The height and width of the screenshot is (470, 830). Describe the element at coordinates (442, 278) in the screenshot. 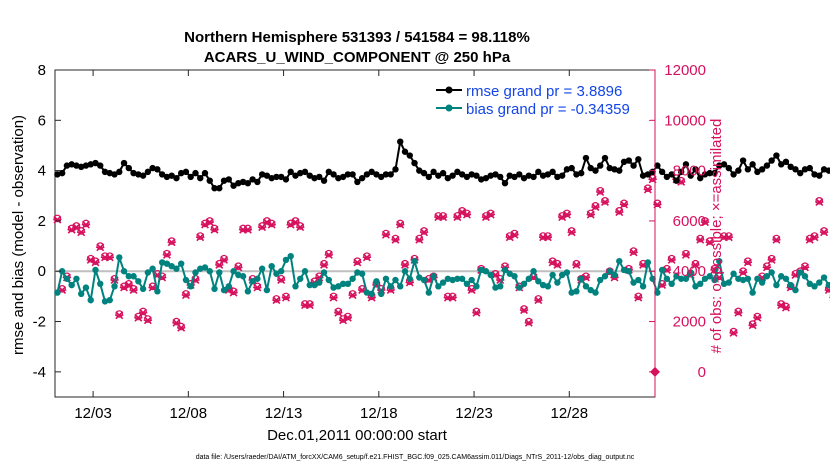

I see `bias-series` at that location.